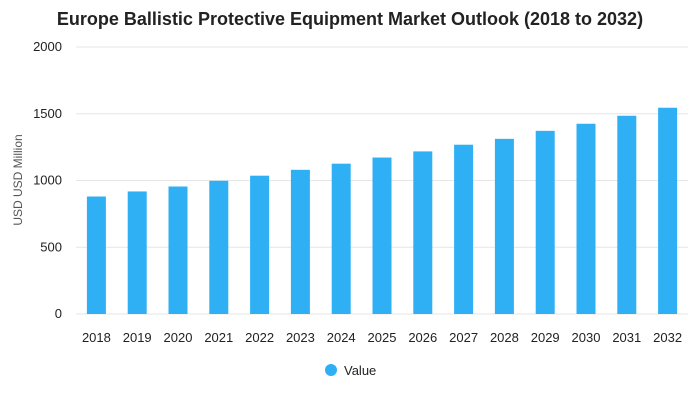 This screenshot has height=400, width=700. I want to click on bar-2024, so click(341, 238).